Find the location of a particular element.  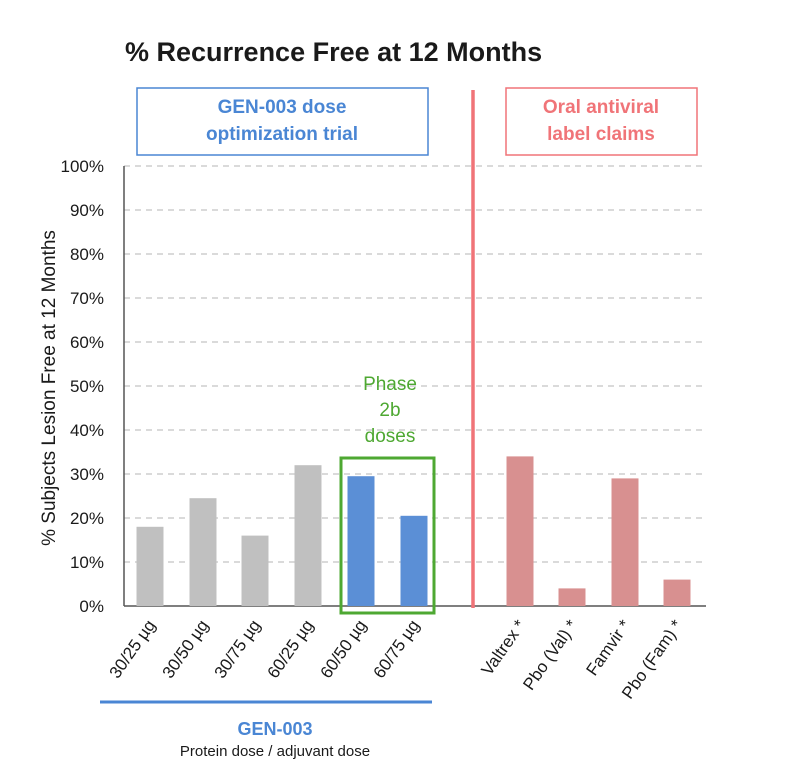

y-tick-label: 90% is located at coordinates (87, 210).